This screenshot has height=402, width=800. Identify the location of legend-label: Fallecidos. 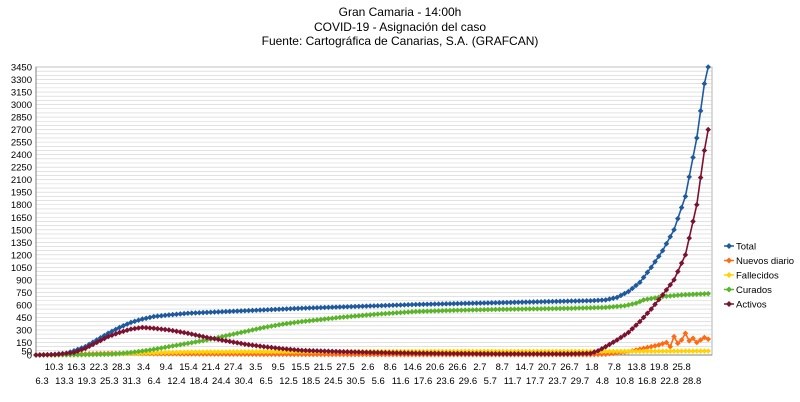
(757, 276).